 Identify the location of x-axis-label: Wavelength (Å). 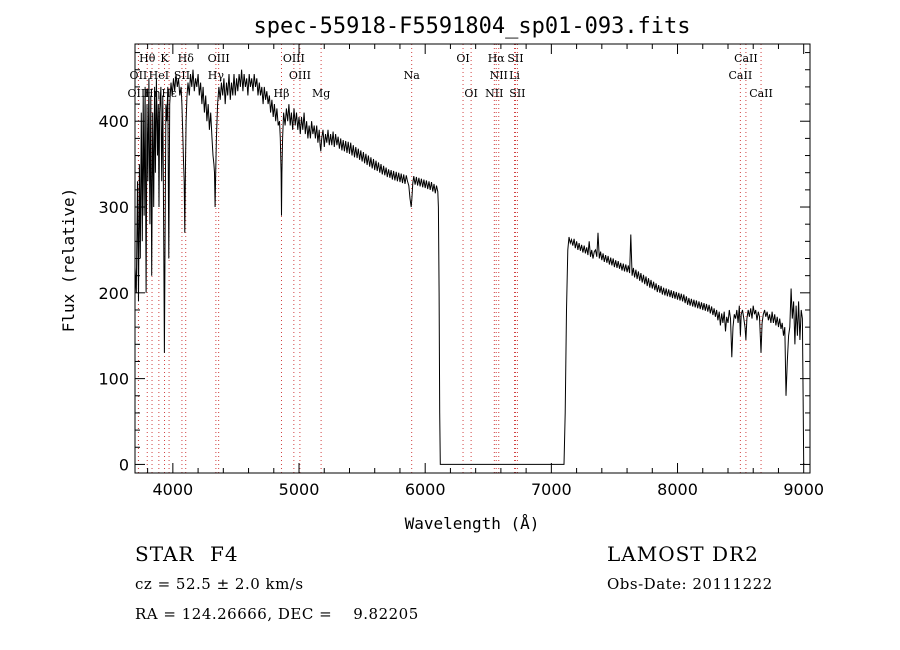
(472, 523).